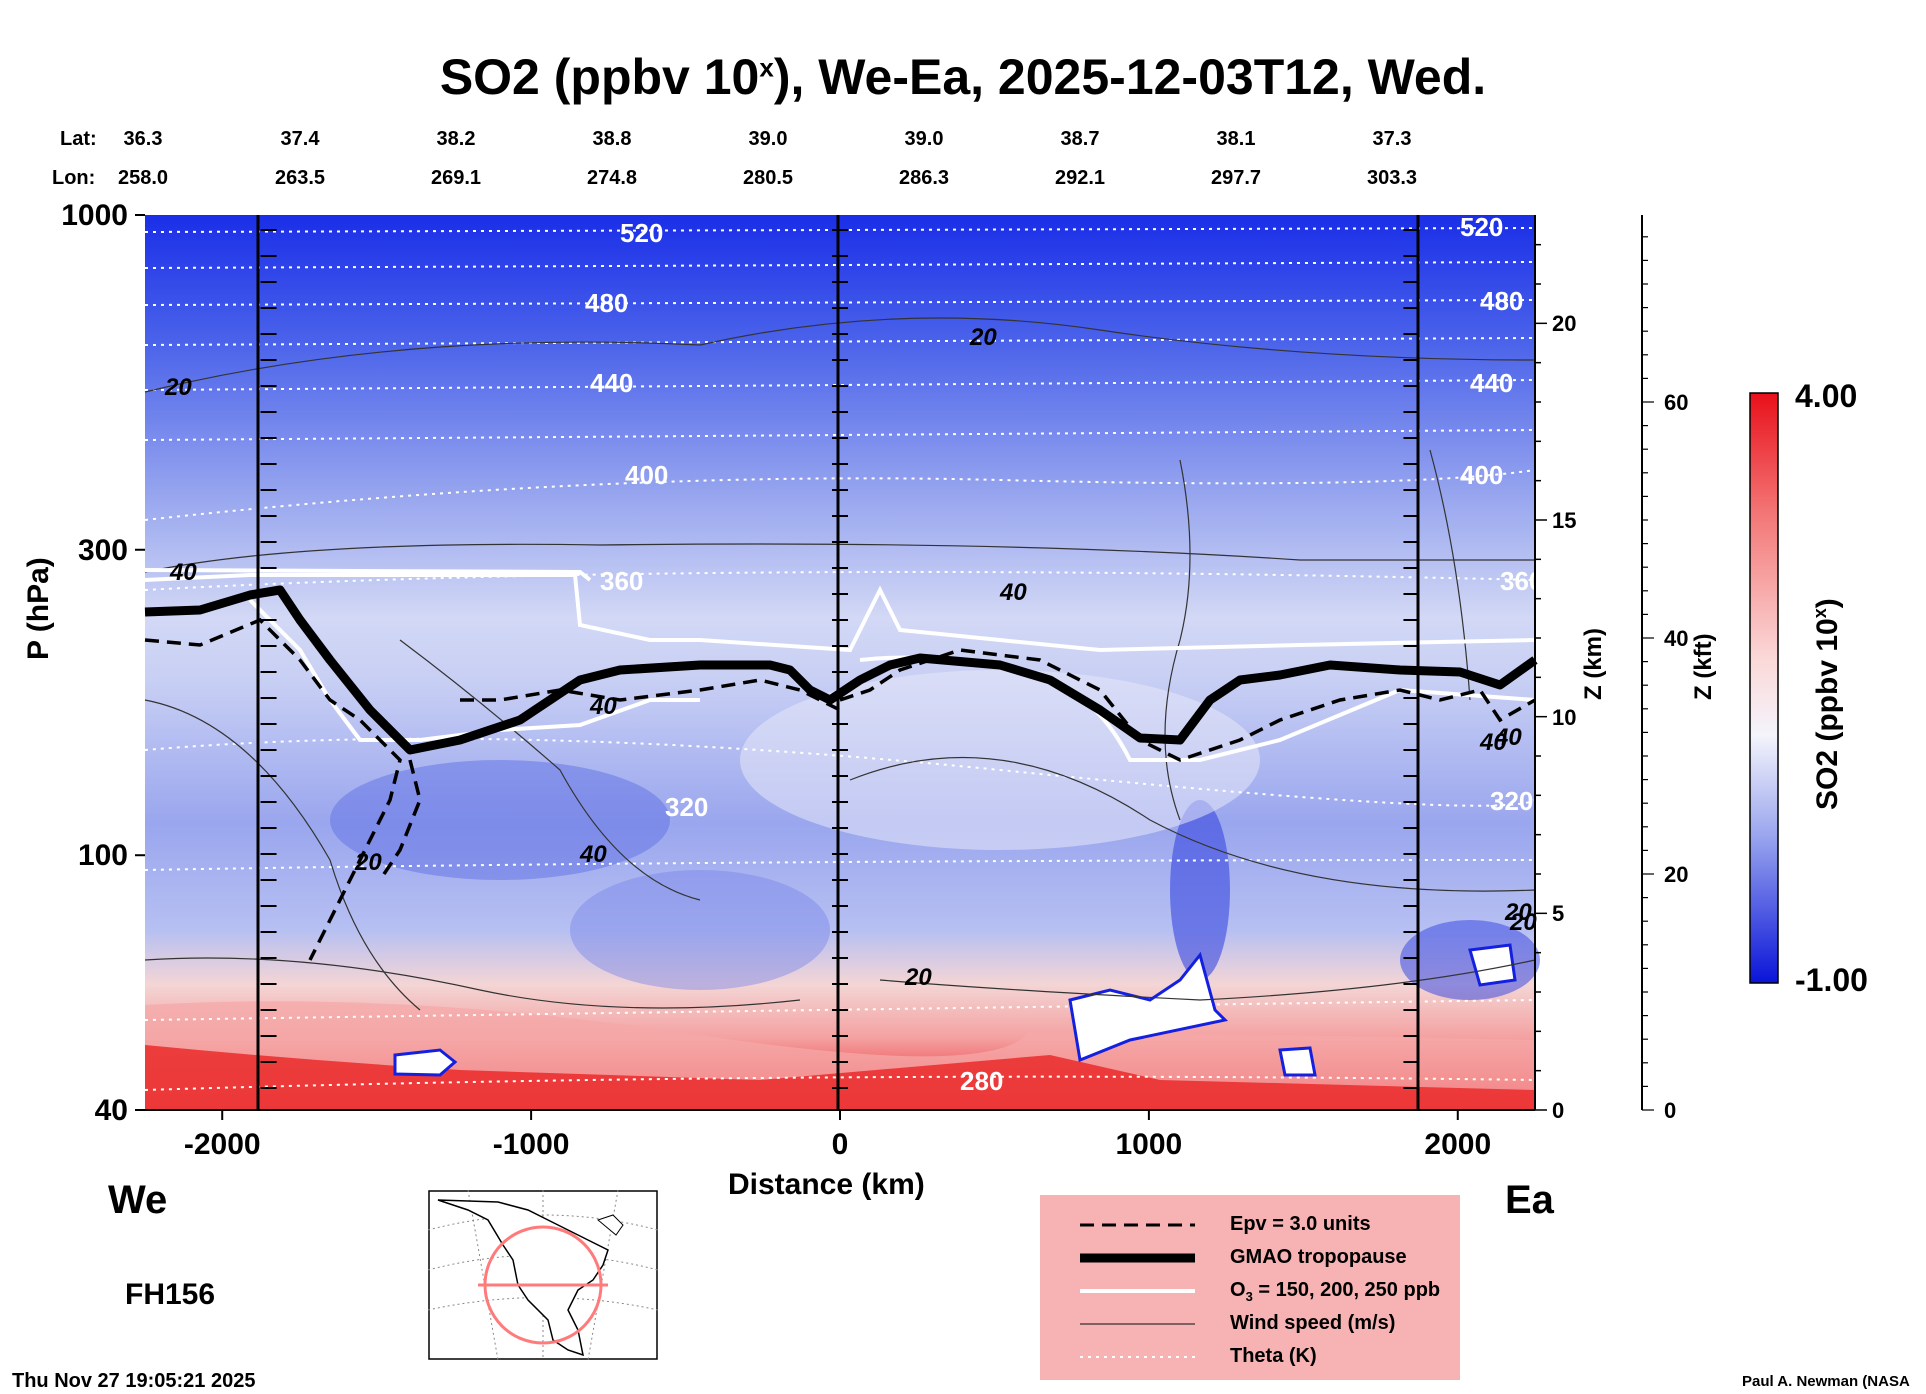 The width and height of the screenshot is (1926, 1394). Describe the element at coordinates (1676, 874) in the screenshot. I see `z-kft-tick-label: 20` at that location.